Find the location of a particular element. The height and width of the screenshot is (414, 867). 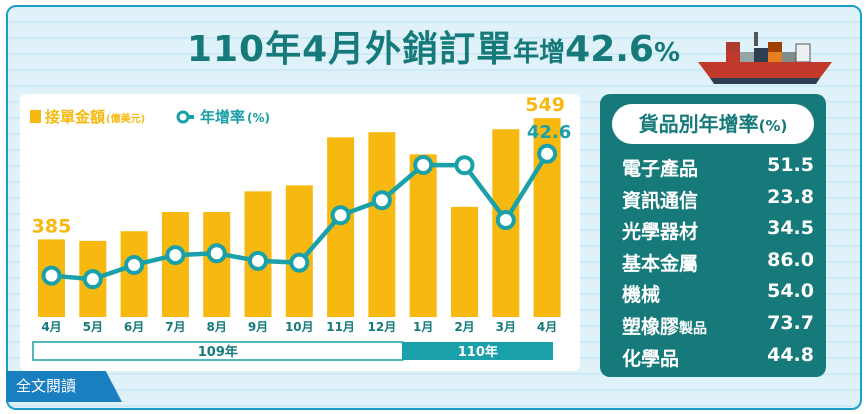

title-growth-label: 年增 is located at coordinates (539, 53).